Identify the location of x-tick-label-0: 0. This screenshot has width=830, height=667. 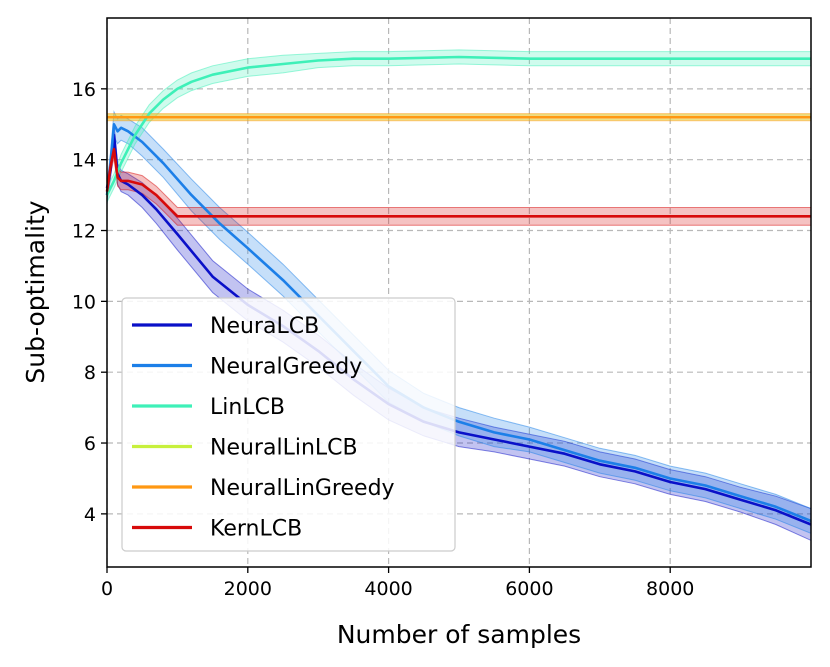
(107, 589).